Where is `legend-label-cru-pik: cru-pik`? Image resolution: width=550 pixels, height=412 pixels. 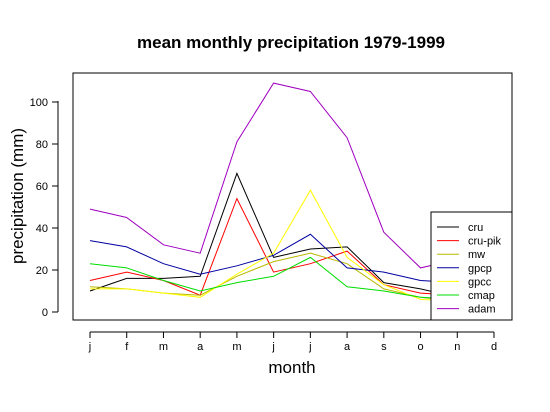
legend-label-cru-pik: cru-pik is located at coordinates (485, 242).